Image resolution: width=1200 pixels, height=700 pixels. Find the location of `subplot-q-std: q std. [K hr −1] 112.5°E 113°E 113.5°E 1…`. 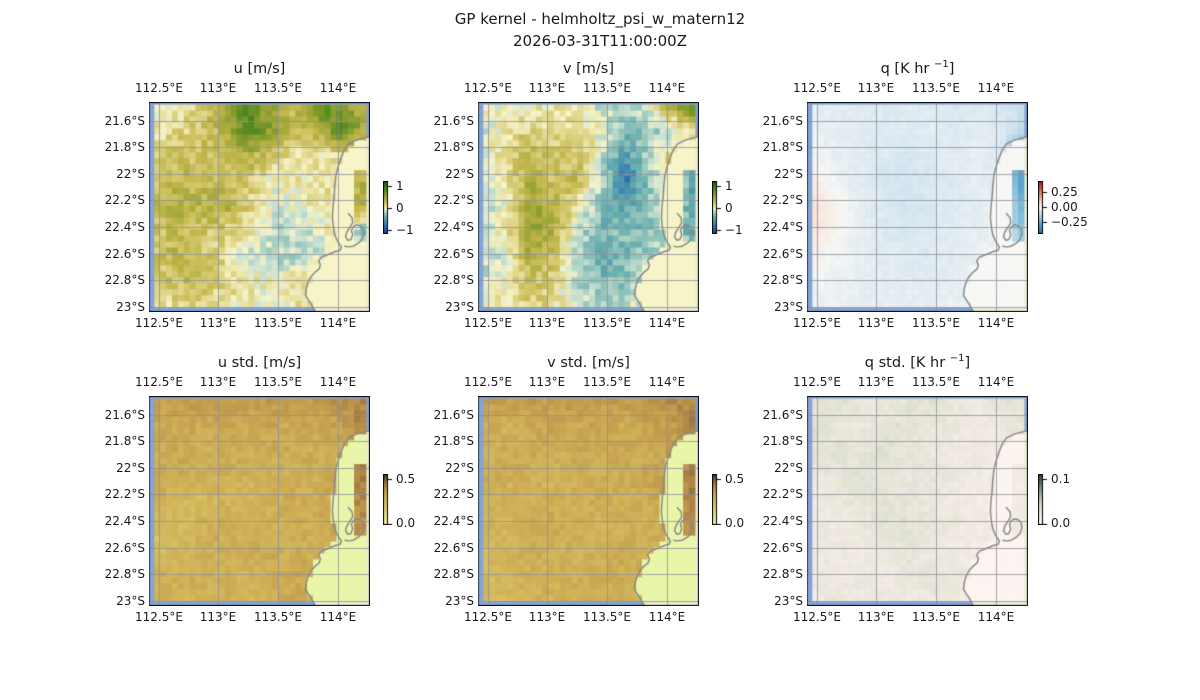

subplot-q-std: q std. [K hr −1] 112.5°E 113°E 113.5°E 1… is located at coordinates (917, 492).